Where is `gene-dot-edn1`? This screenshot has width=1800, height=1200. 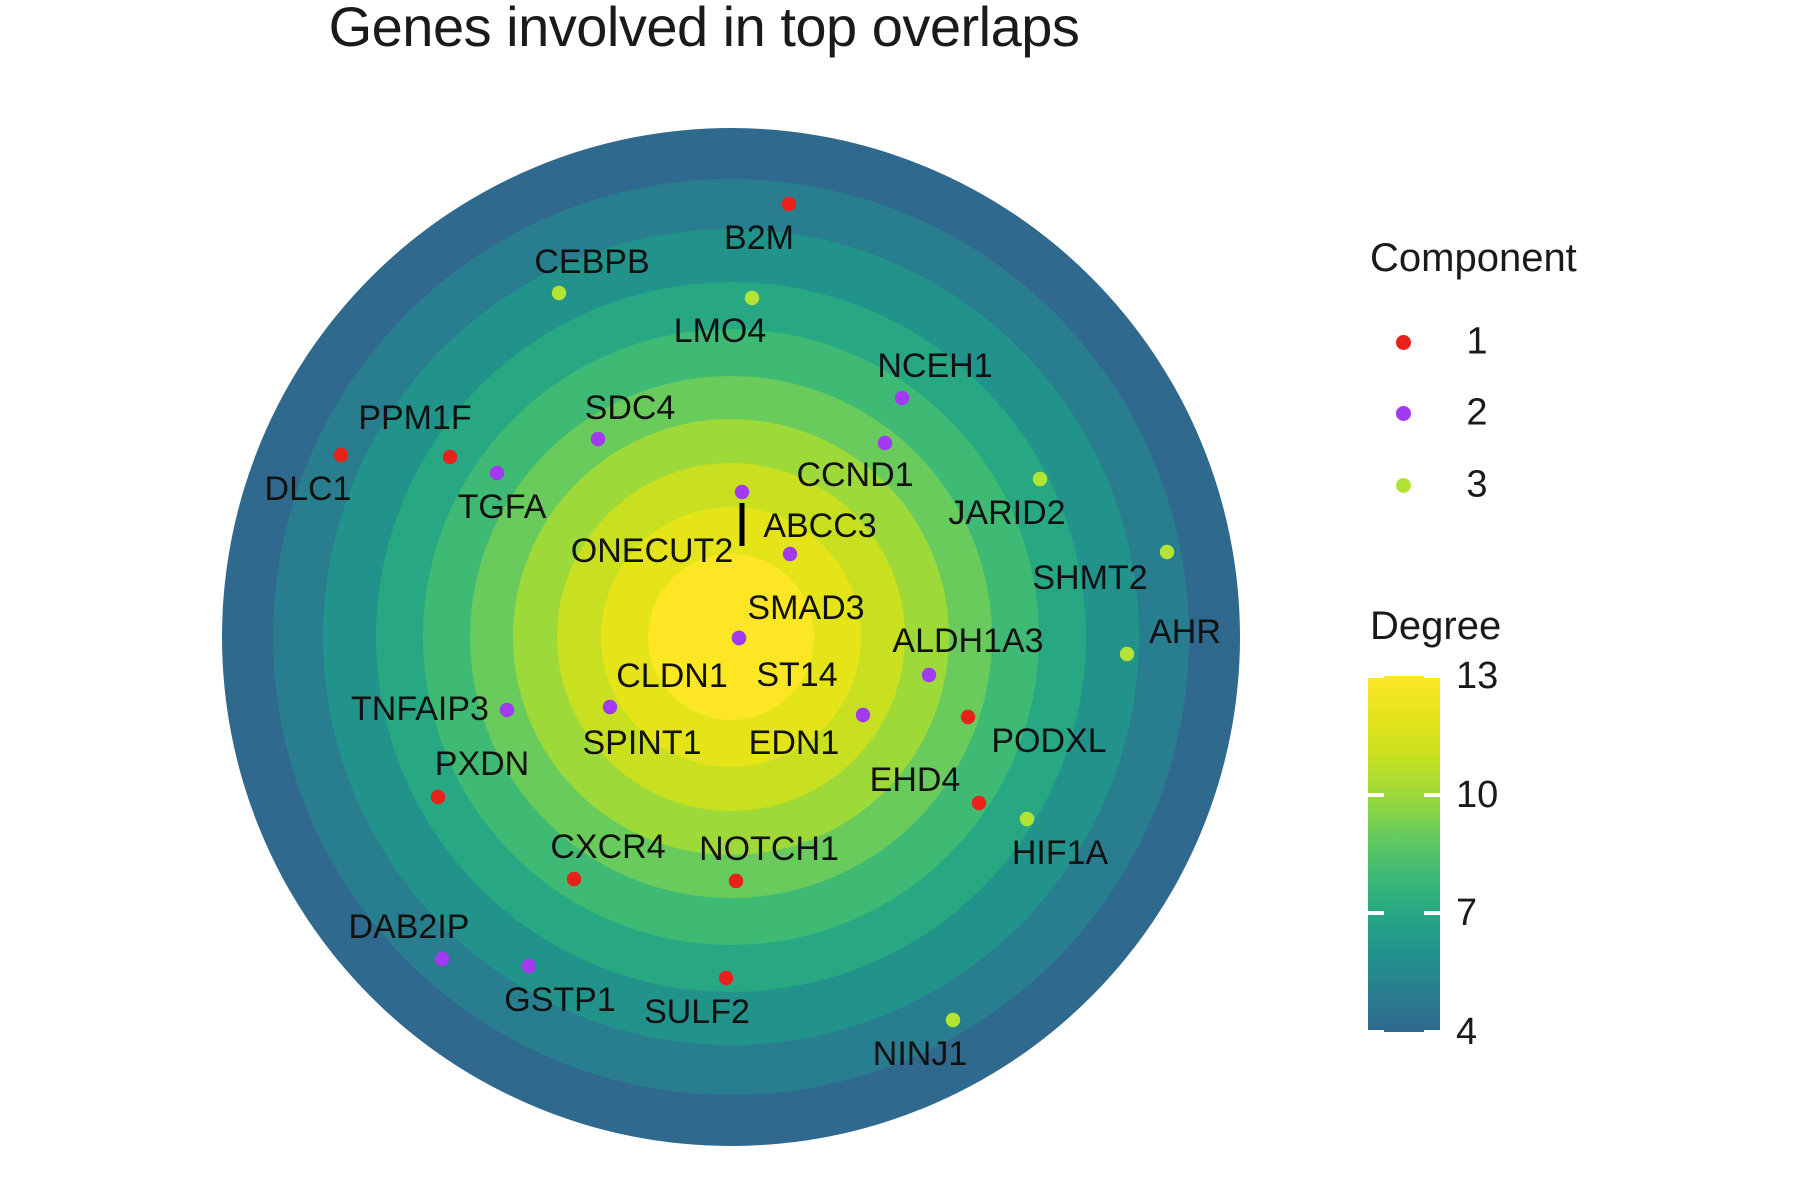 gene-dot-edn1 is located at coordinates (863, 715).